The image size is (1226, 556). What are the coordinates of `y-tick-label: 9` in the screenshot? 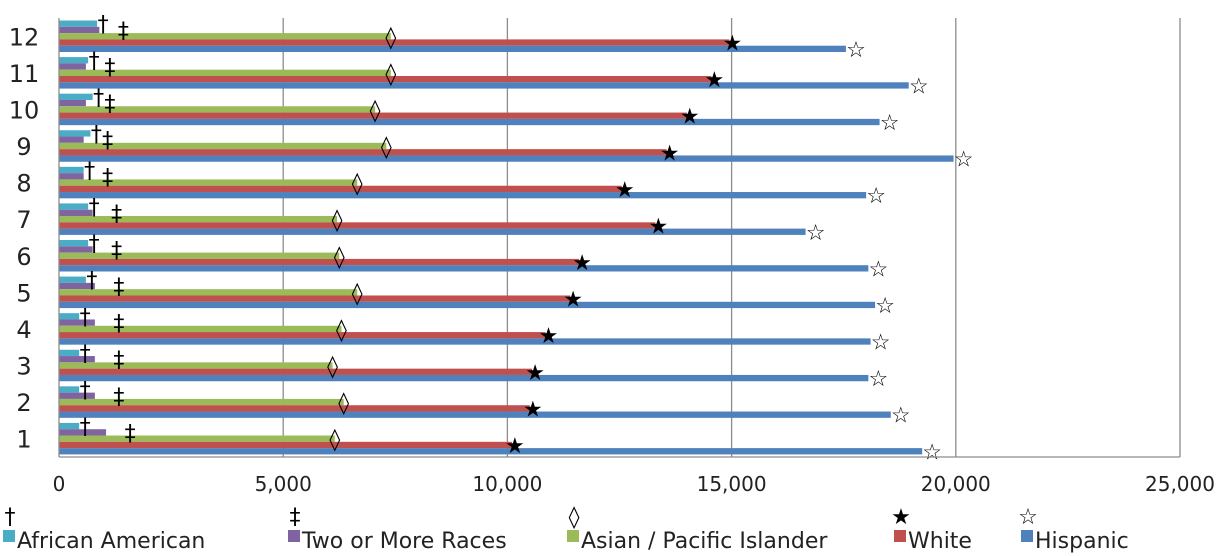 It's located at (23, 147).